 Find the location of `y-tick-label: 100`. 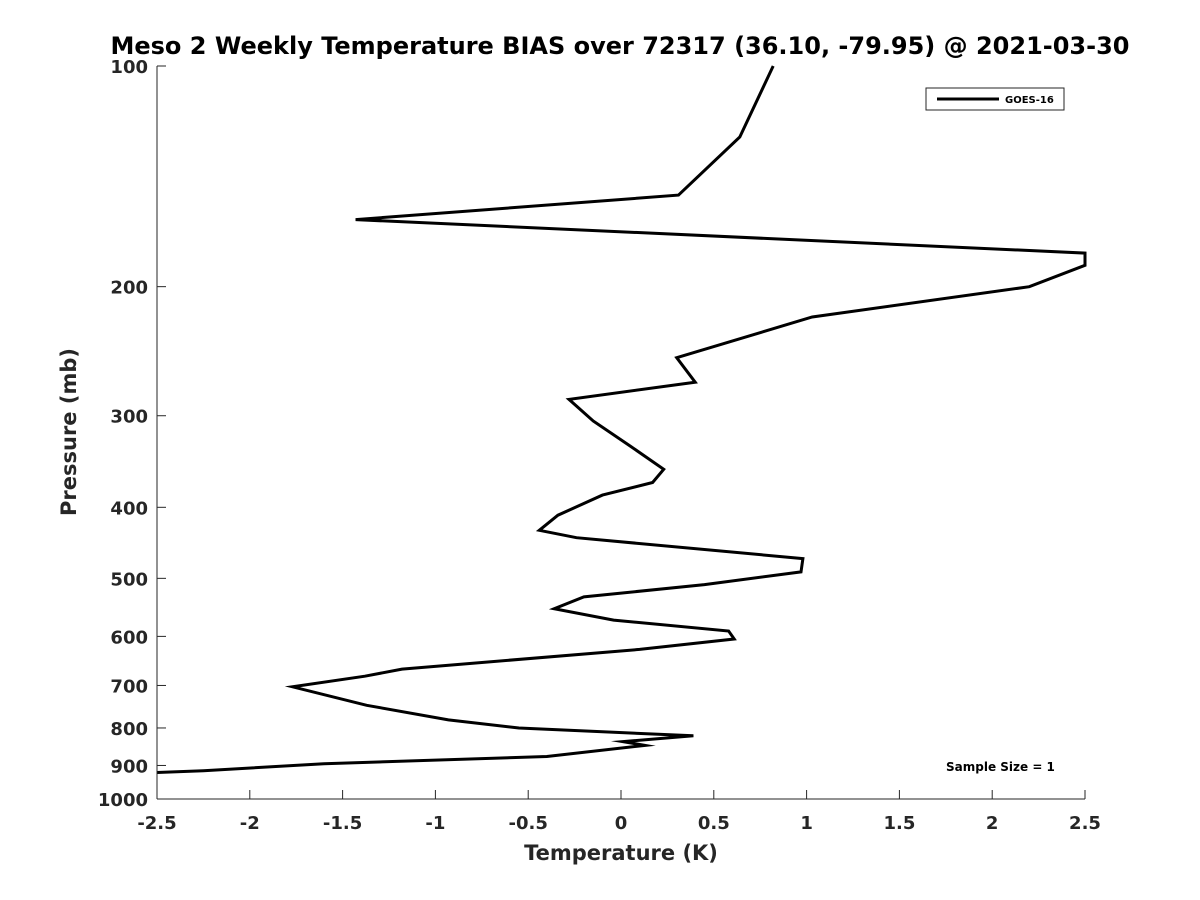

y-tick-label: 100 is located at coordinates (129, 67).